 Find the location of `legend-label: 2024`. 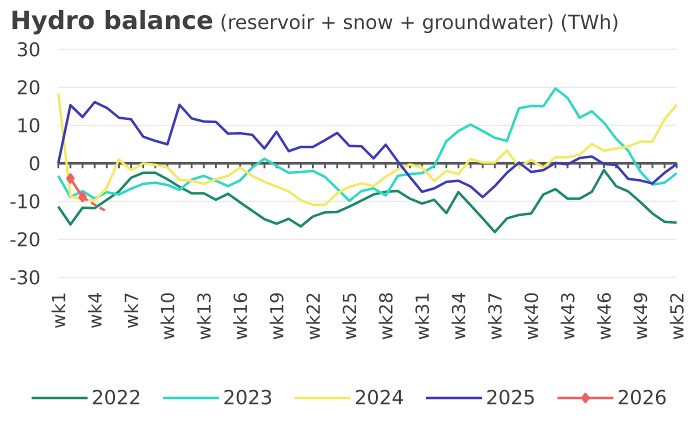

legend-label: 2024 is located at coordinates (379, 397).